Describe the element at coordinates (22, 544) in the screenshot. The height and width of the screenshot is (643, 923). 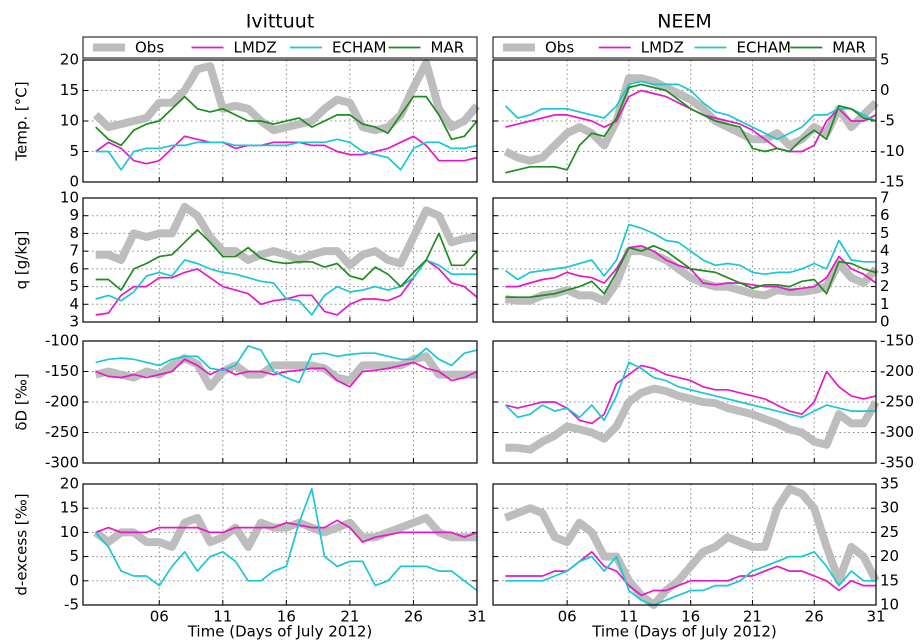
I see `y-axis-label: d-excess [‰]` at that location.